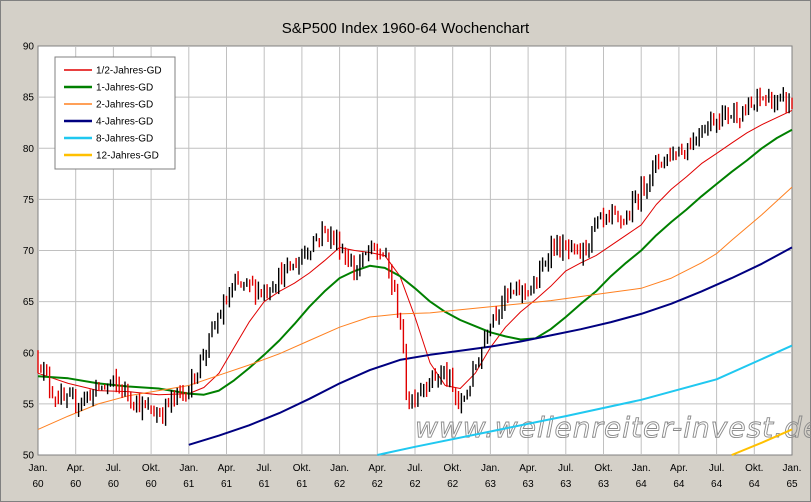  I want to click on chart-title: S&P500 Index 1960-64 Wochenchart, so click(405, 28).